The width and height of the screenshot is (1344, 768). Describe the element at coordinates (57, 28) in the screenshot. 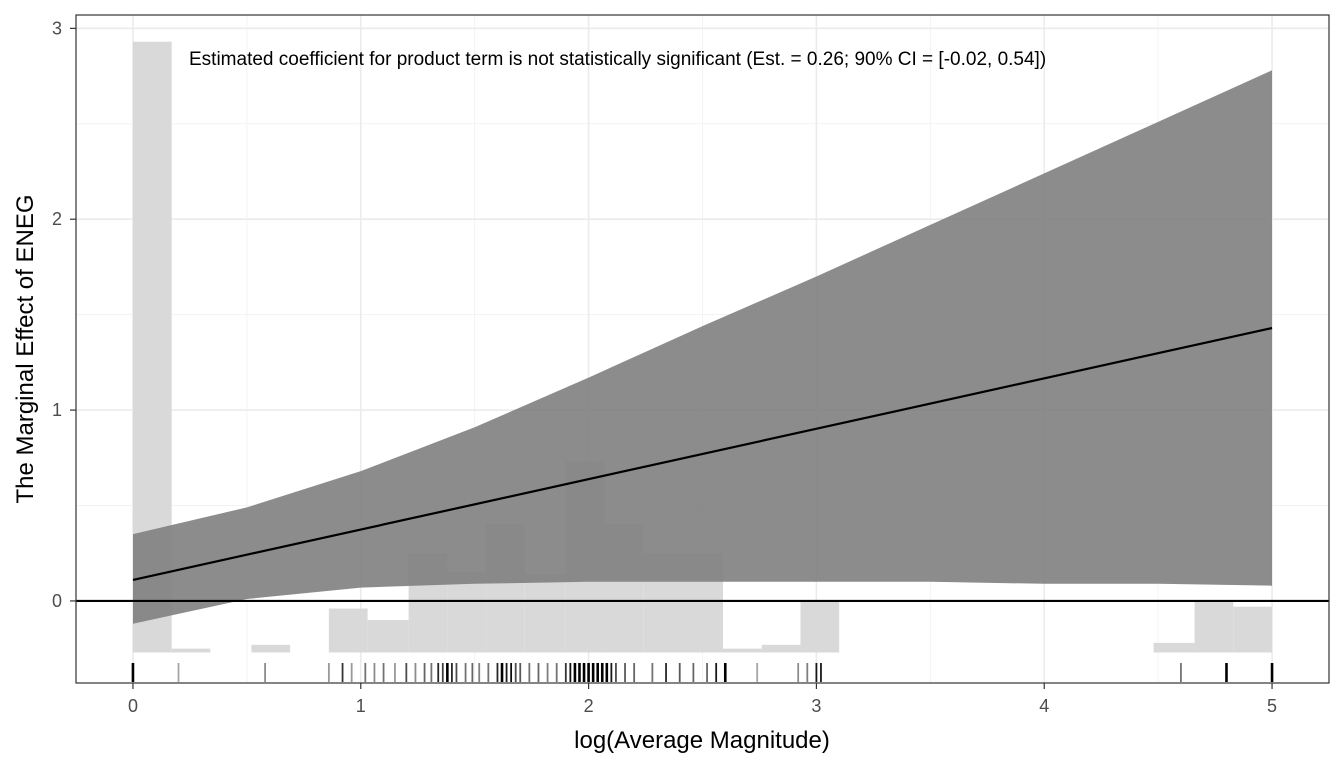

I see `y-tick-label: 3` at that location.